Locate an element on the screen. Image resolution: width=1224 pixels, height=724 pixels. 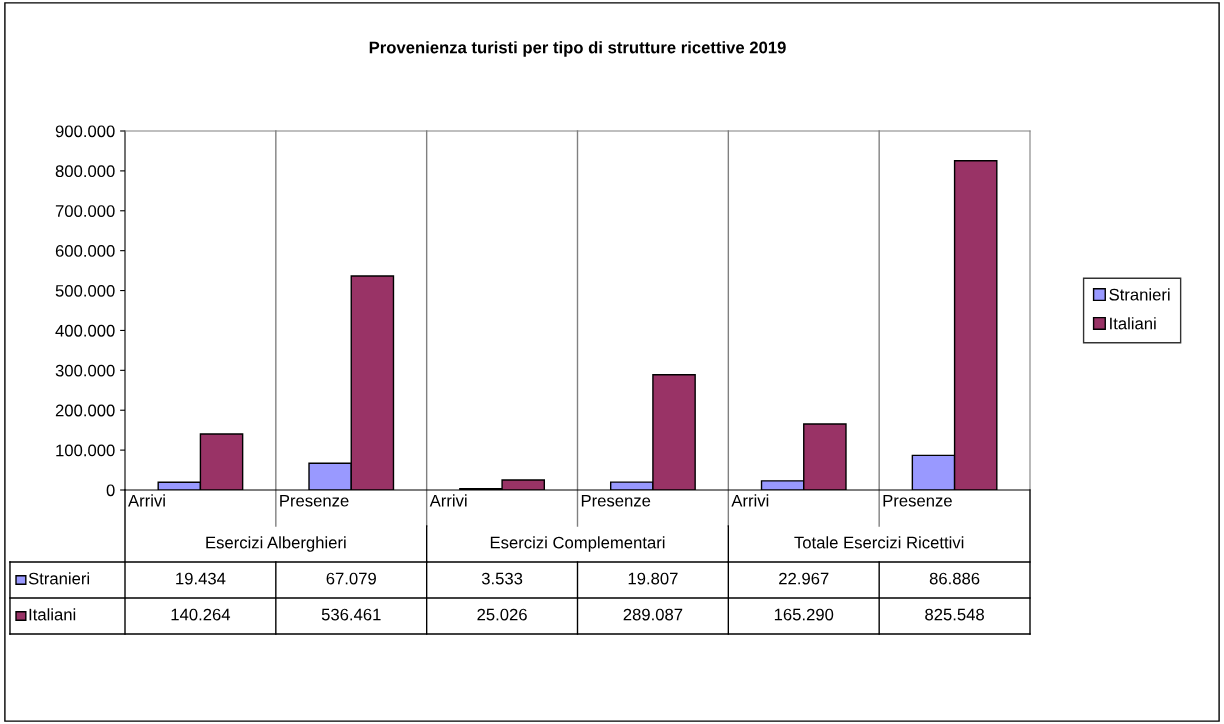
y-tick-label: 500.000 is located at coordinates (85, 290).